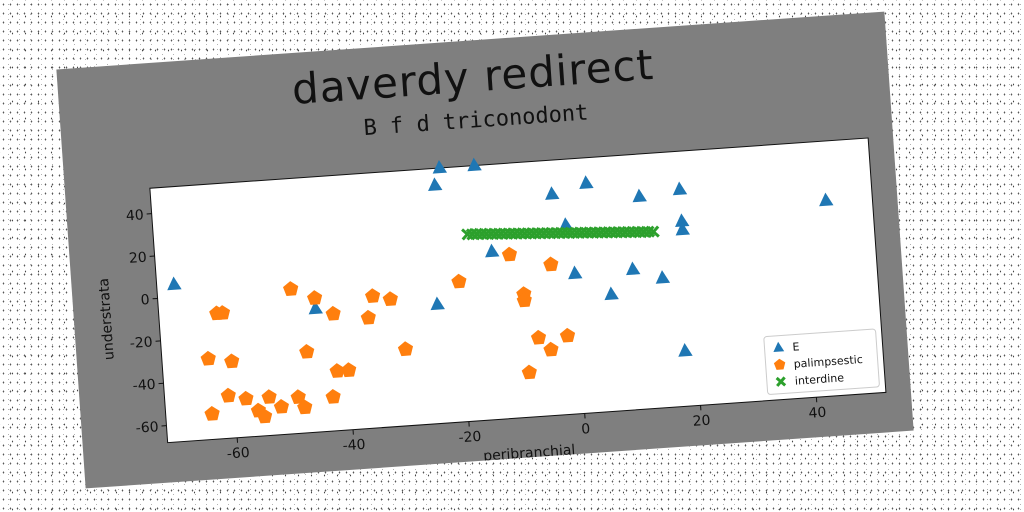  What do you see at coordinates (145, 300) in the screenshot?
I see `y-tick-label: 0` at bounding box center [145, 300].